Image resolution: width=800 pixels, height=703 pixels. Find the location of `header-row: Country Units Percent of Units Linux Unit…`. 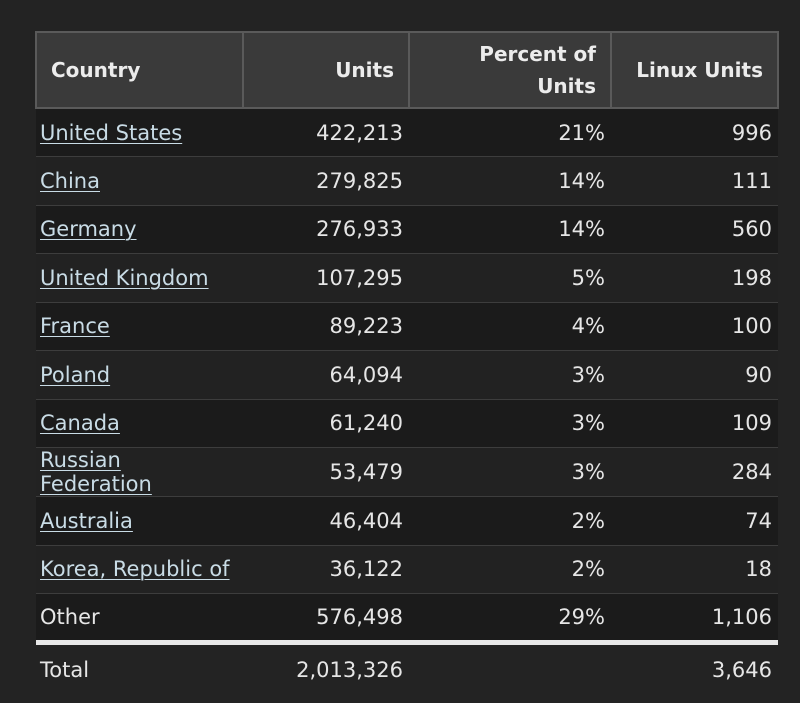

header-row: Country Units Percent of Units Linux Unit… is located at coordinates (407, 70).